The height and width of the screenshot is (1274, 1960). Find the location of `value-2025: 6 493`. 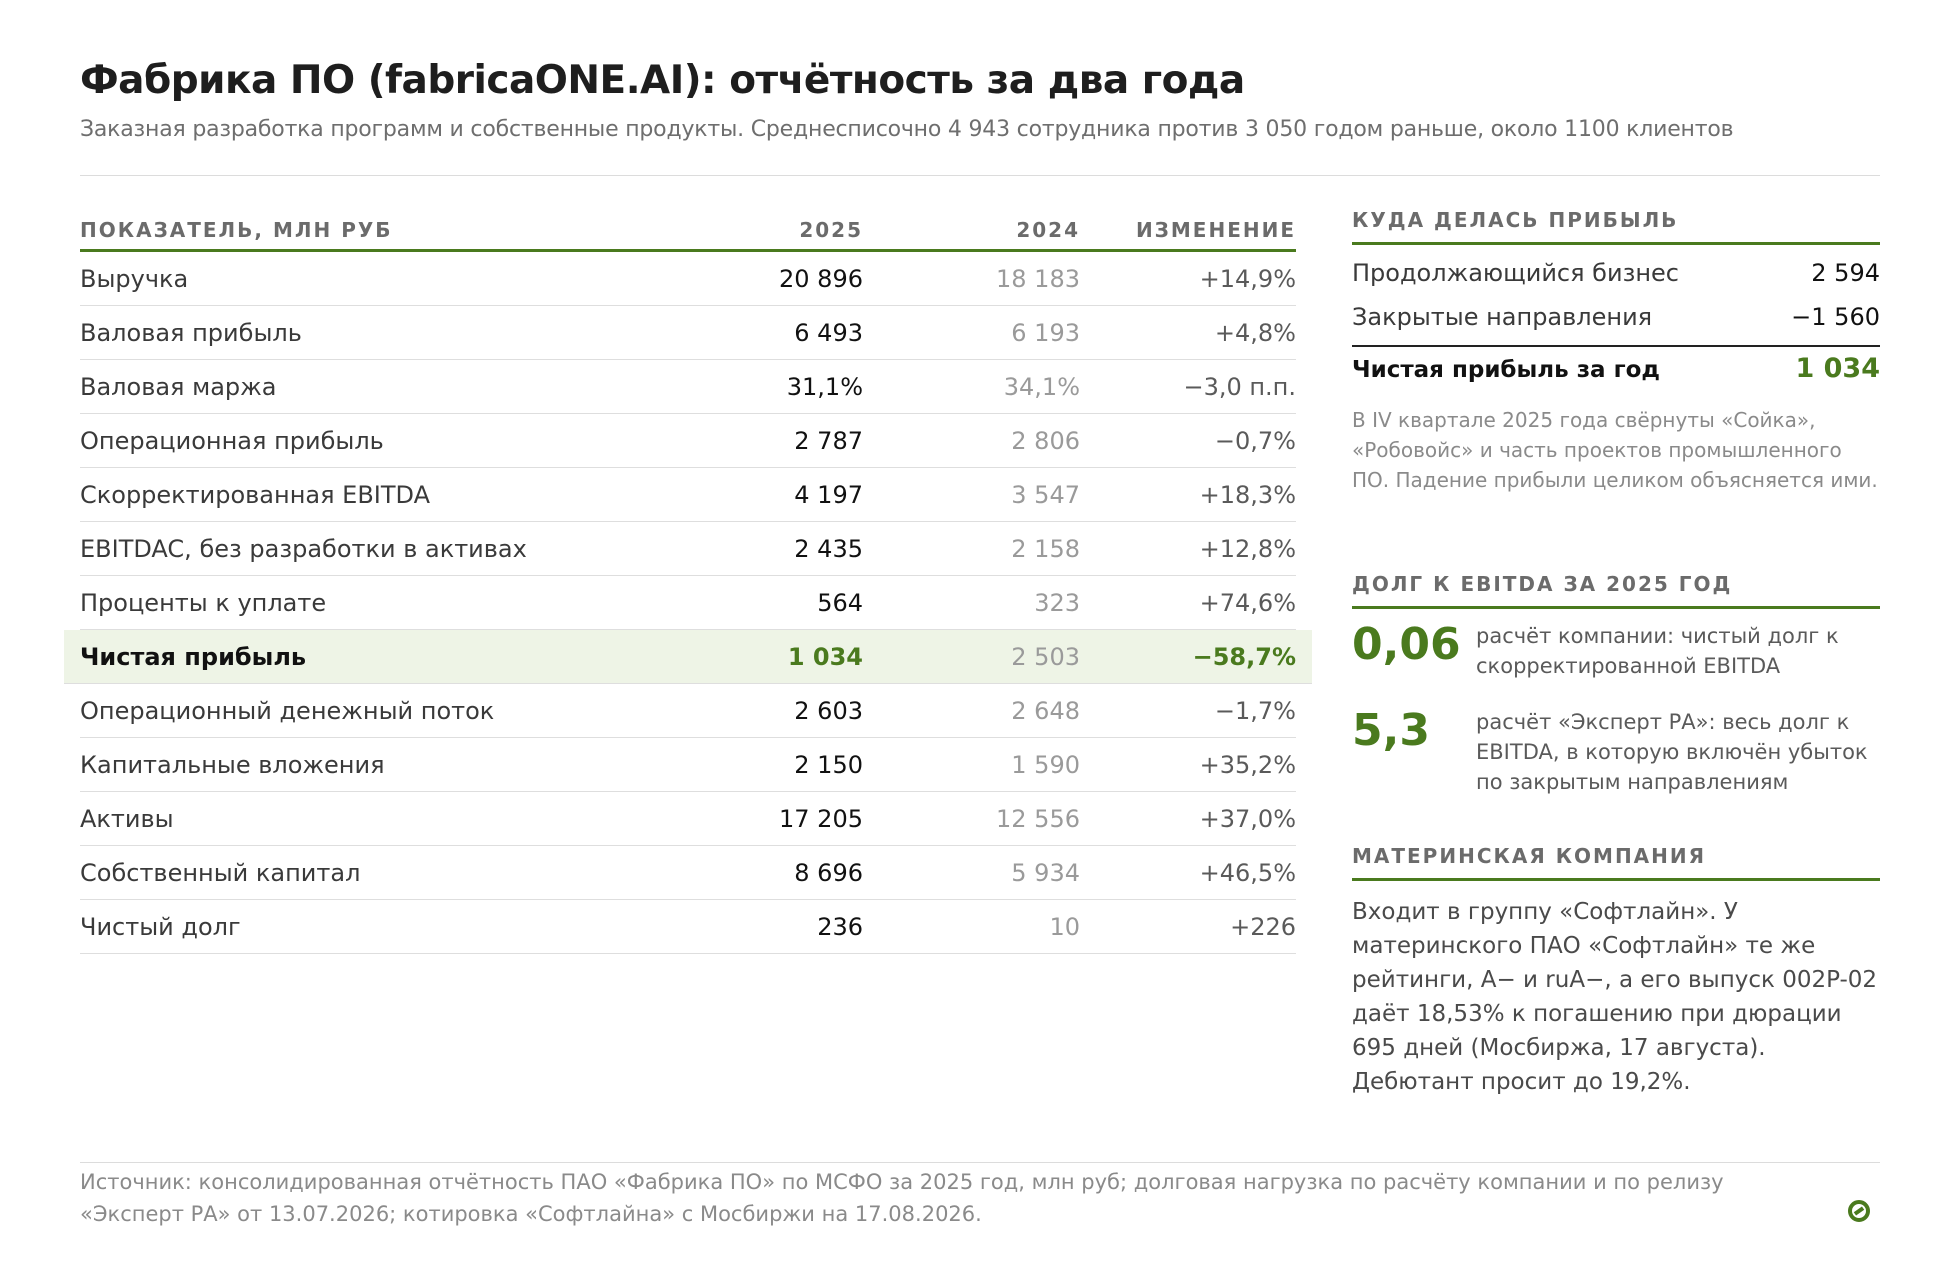

value-2025: 6 493 is located at coordinates (828, 333).